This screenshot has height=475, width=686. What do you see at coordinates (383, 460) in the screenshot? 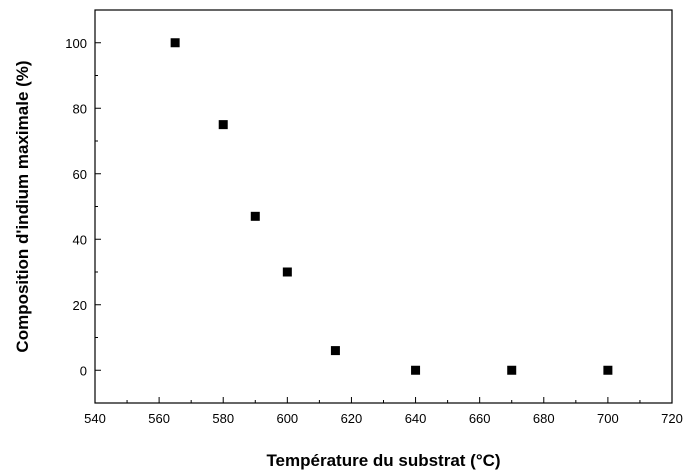
I see `x-axis-title: Température du substrat (°C)` at bounding box center [383, 460].